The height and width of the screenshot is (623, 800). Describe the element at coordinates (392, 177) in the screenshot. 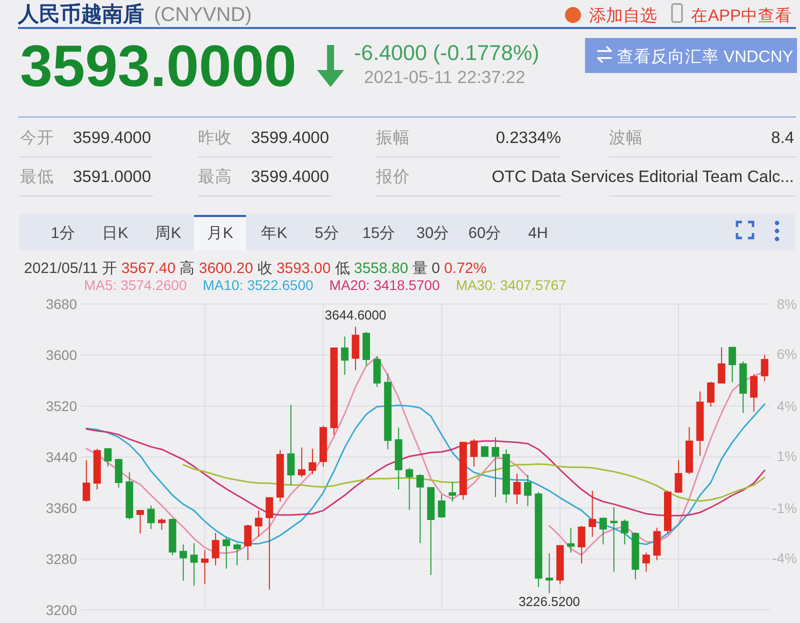

I see `text: 报价` at that location.